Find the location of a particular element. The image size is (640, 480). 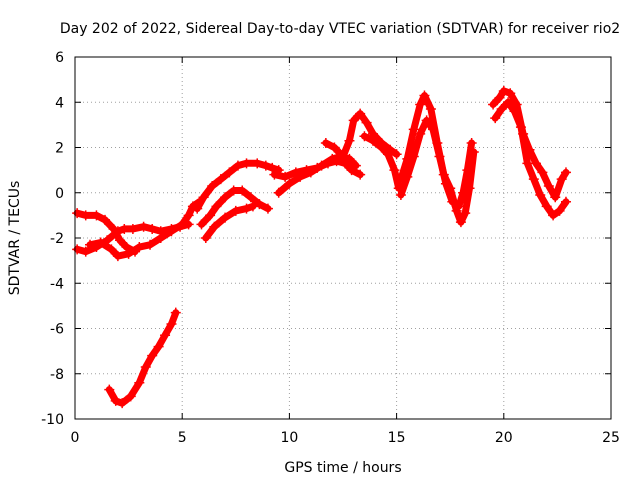

y-tick-labels: -10 -8 -6 -4 -2 0 2 4 6 is located at coordinates (52, 239).